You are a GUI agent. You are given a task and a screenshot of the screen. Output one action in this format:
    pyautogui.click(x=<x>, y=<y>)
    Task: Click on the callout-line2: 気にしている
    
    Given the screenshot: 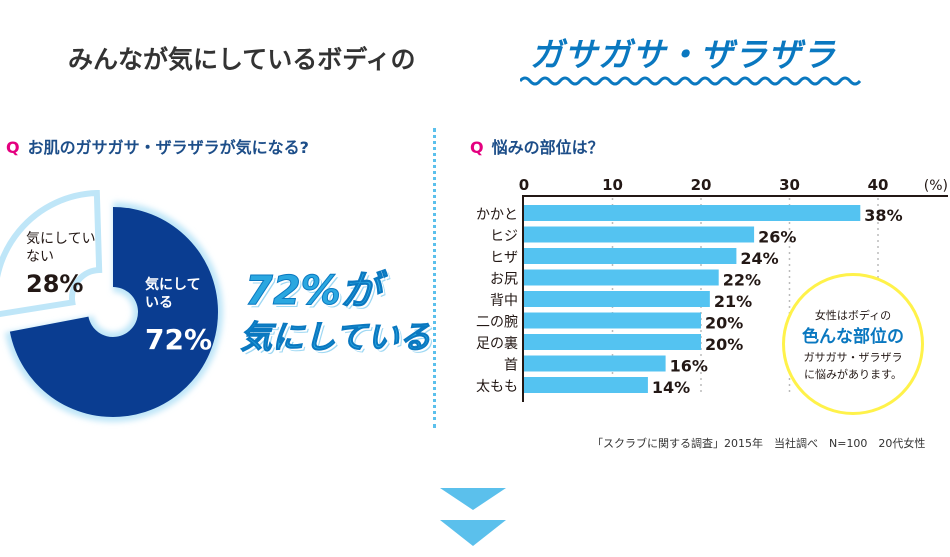 What is the action you would take?
    pyautogui.click(x=335, y=337)
    